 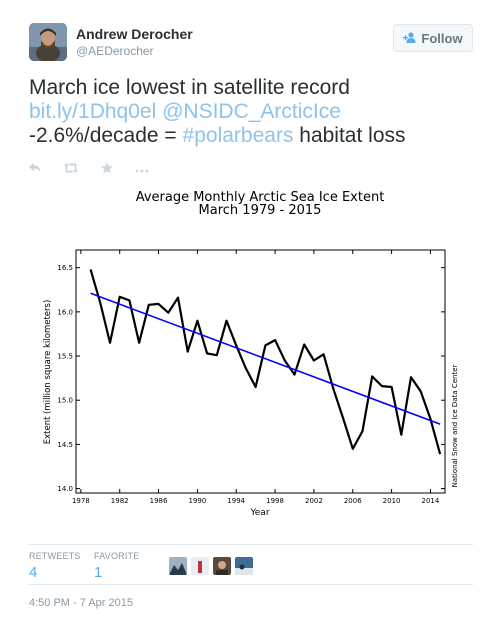 What do you see at coordinates (197, 501) in the screenshot?
I see `x-tick-label: 1990` at bounding box center [197, 501].